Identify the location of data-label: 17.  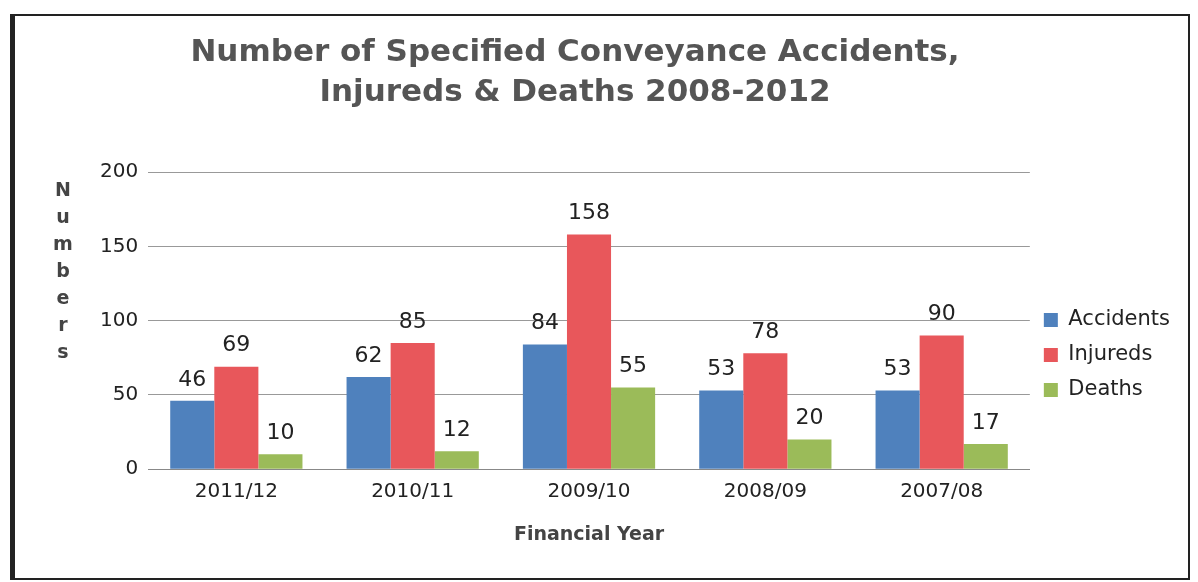
(985, 421).